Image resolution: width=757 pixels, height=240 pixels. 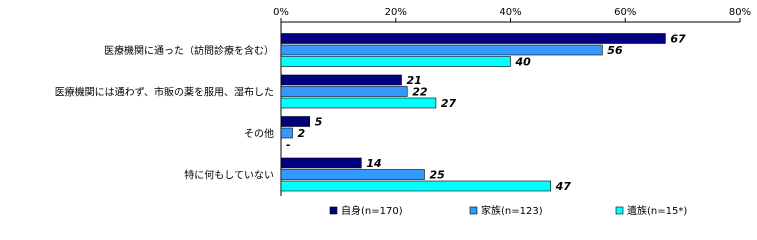 What do you see at coordinates (740, 12) in the screenshot?
I see `x-tick-label: 80%` at bounding box center [740, 12].